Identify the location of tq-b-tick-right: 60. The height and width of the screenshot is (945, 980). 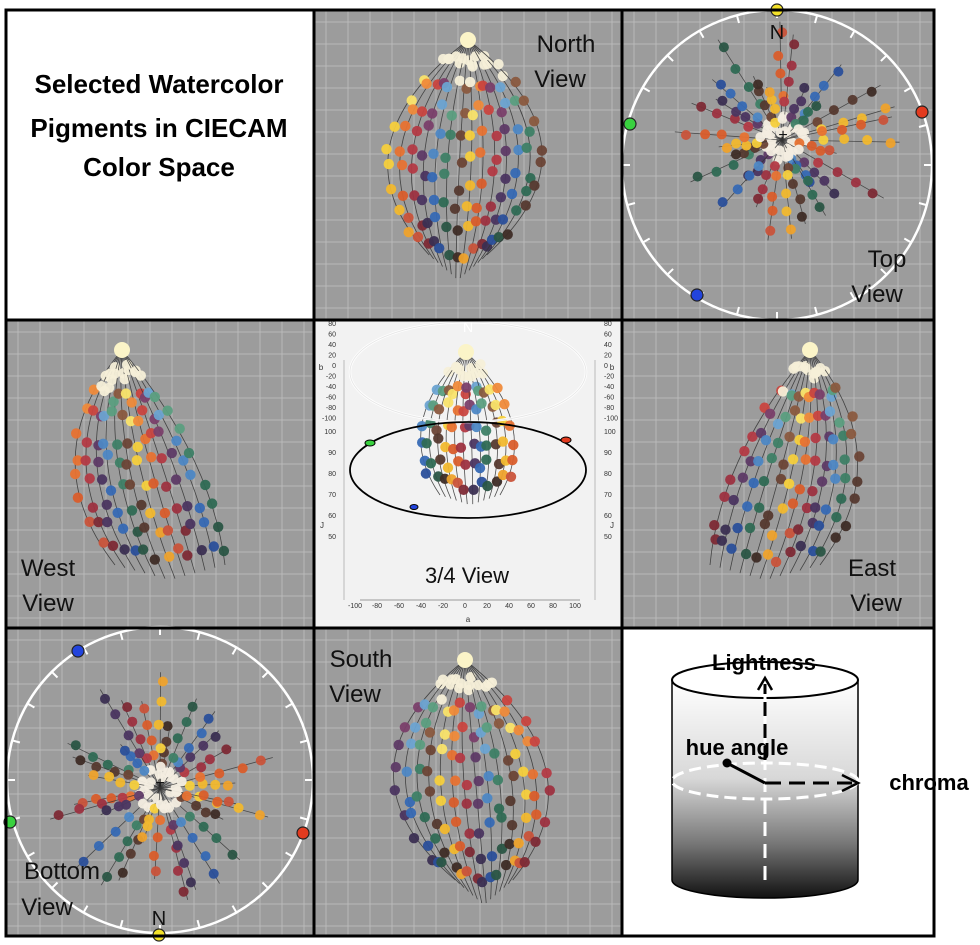
(608, 335).